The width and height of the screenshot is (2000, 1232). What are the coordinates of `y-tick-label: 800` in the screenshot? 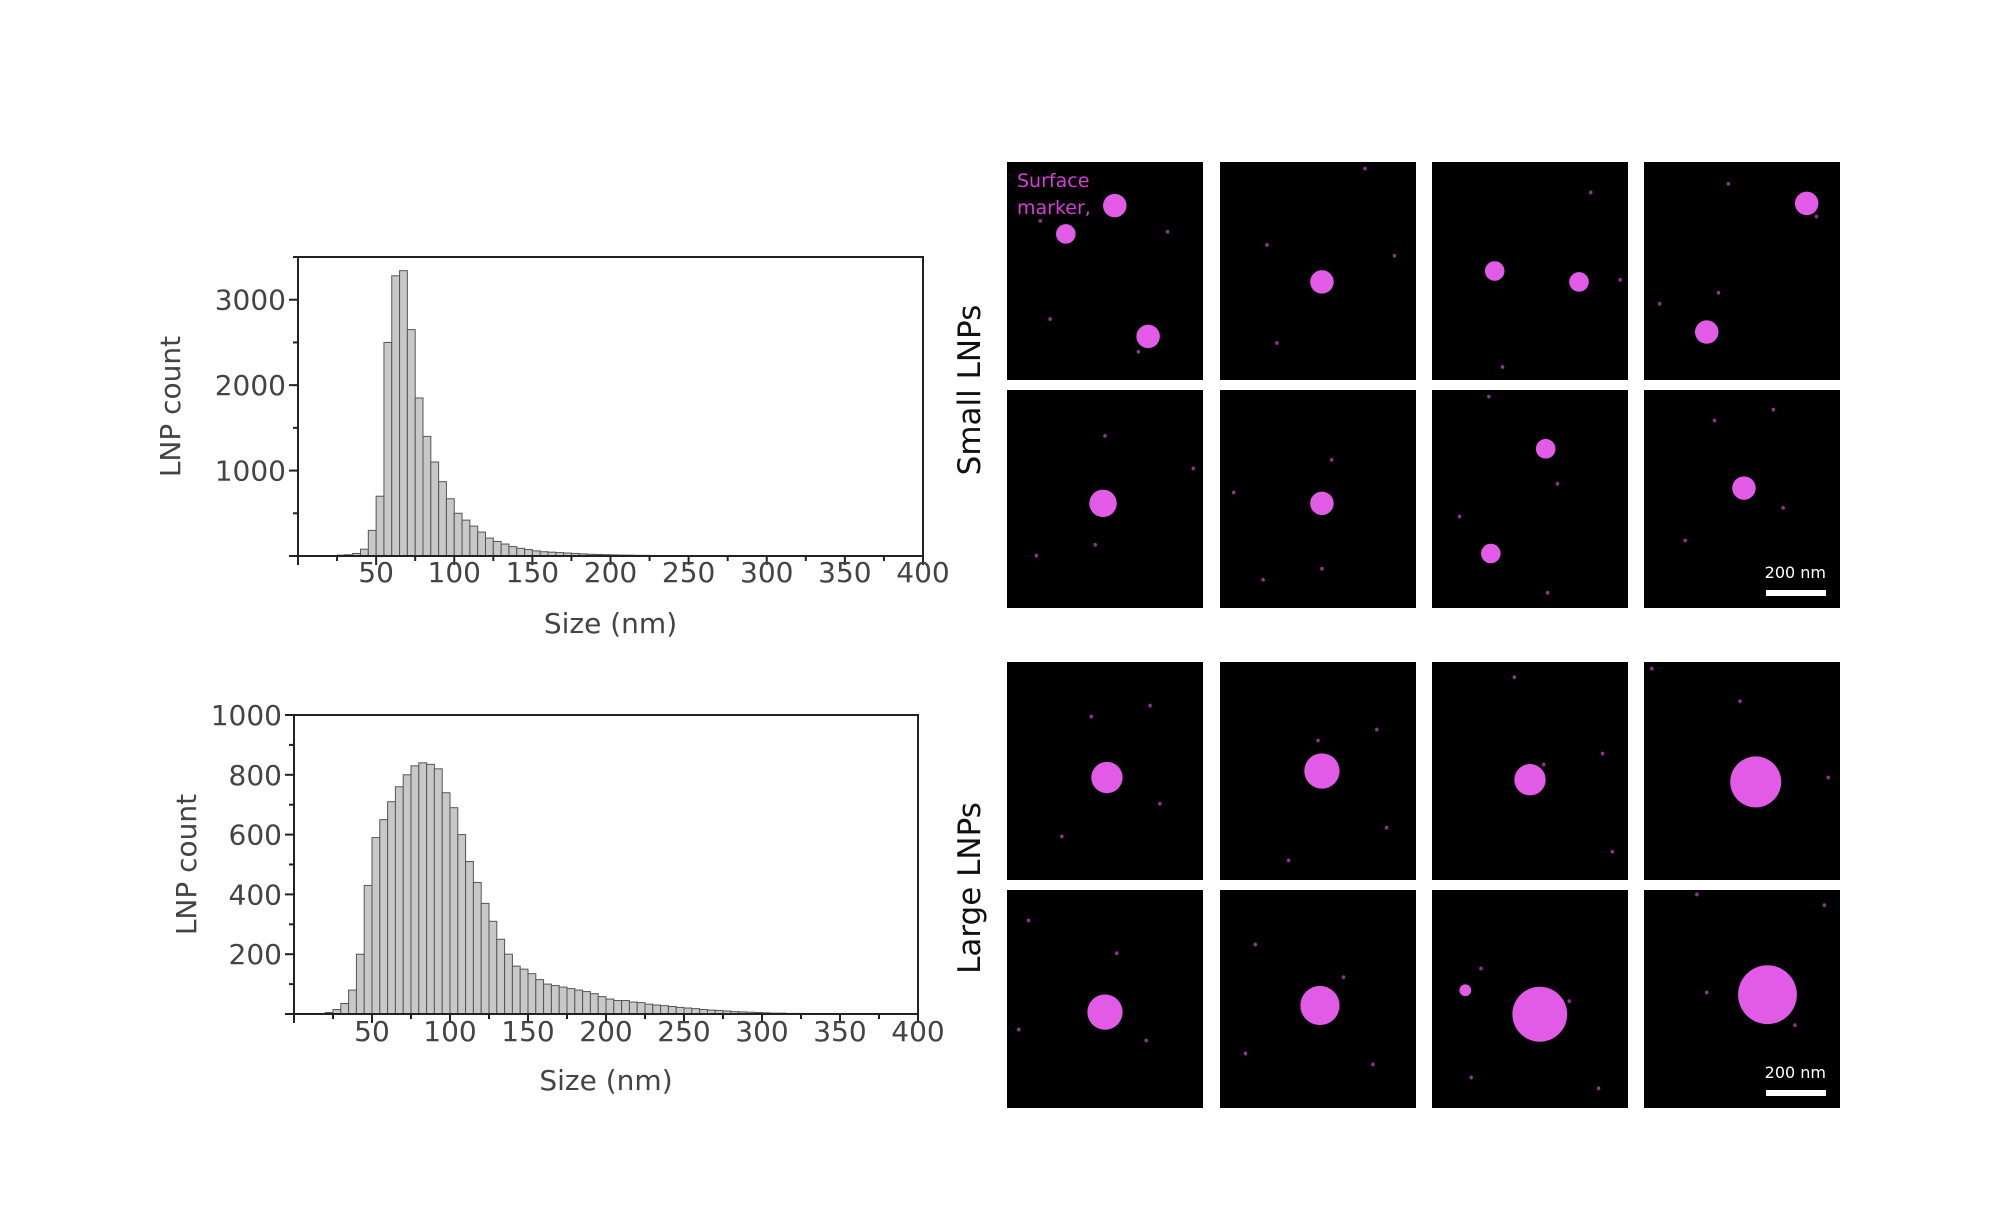 It's located at (255, 775).